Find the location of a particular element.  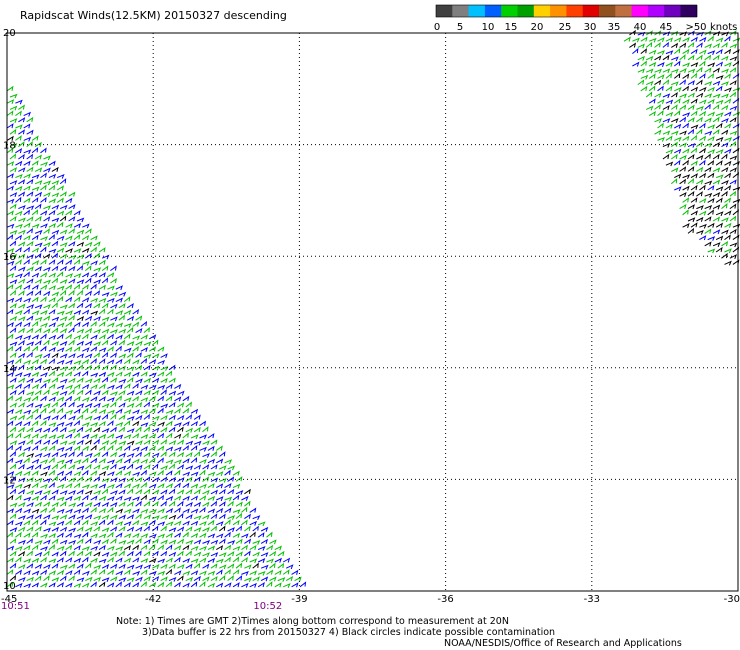

time-label: 10:52 is located at coordinates (267, 606).